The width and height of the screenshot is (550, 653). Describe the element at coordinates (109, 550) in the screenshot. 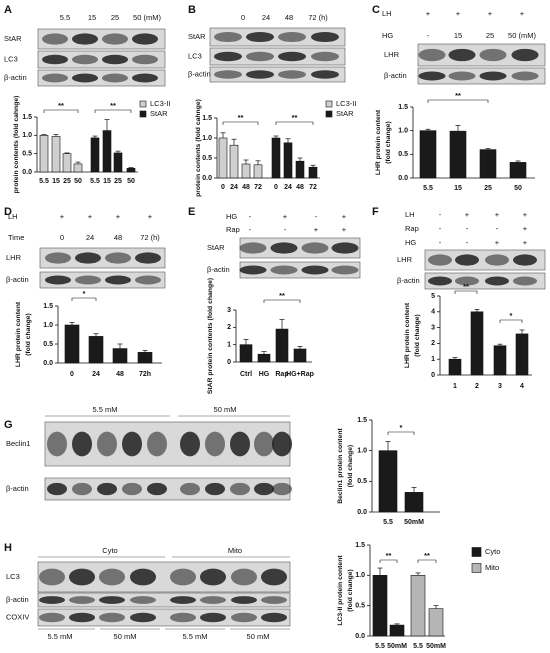

I see `blot-group-label: Cyto` at that location.